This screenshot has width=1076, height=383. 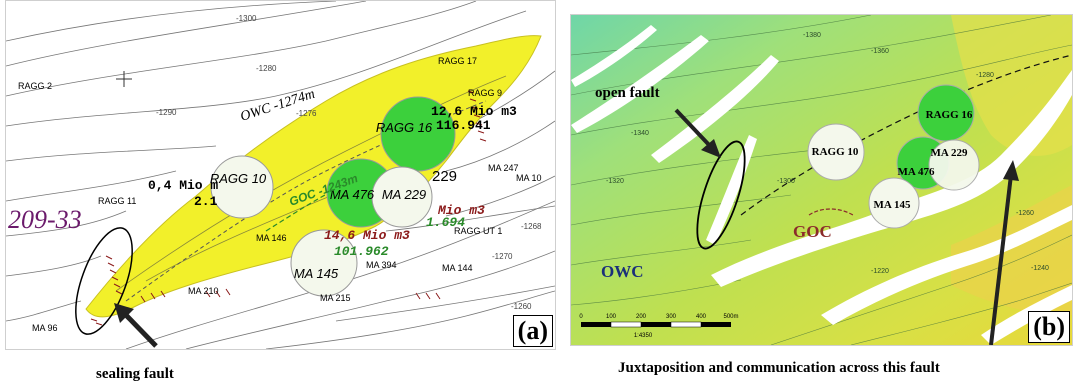 What do you see at coordinates (521, 306) in the screenshot?
I see `contour-label-7: -1260` at bounding box center [521, 306].